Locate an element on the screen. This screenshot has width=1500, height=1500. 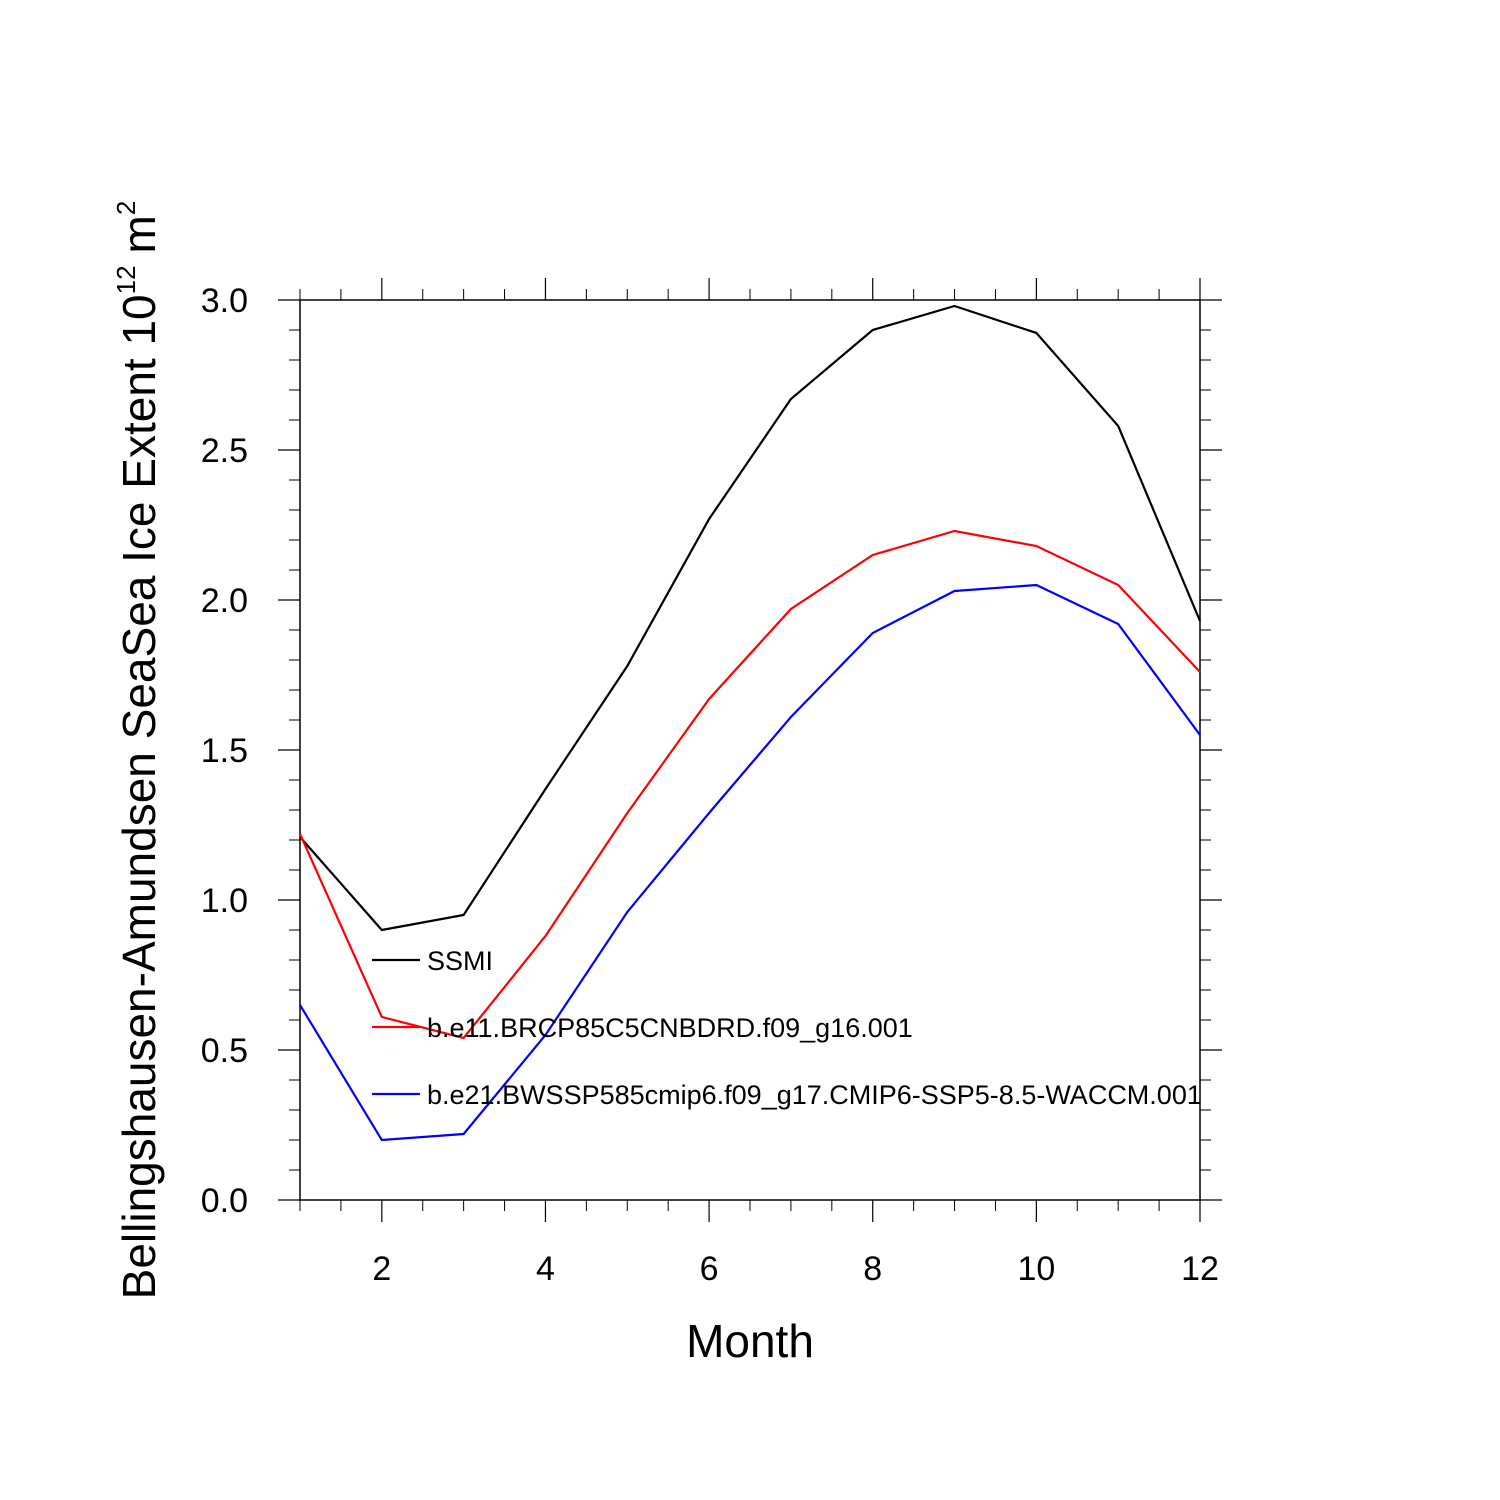
y-tick-label: 1.0 is located at coordinates (224, 901).